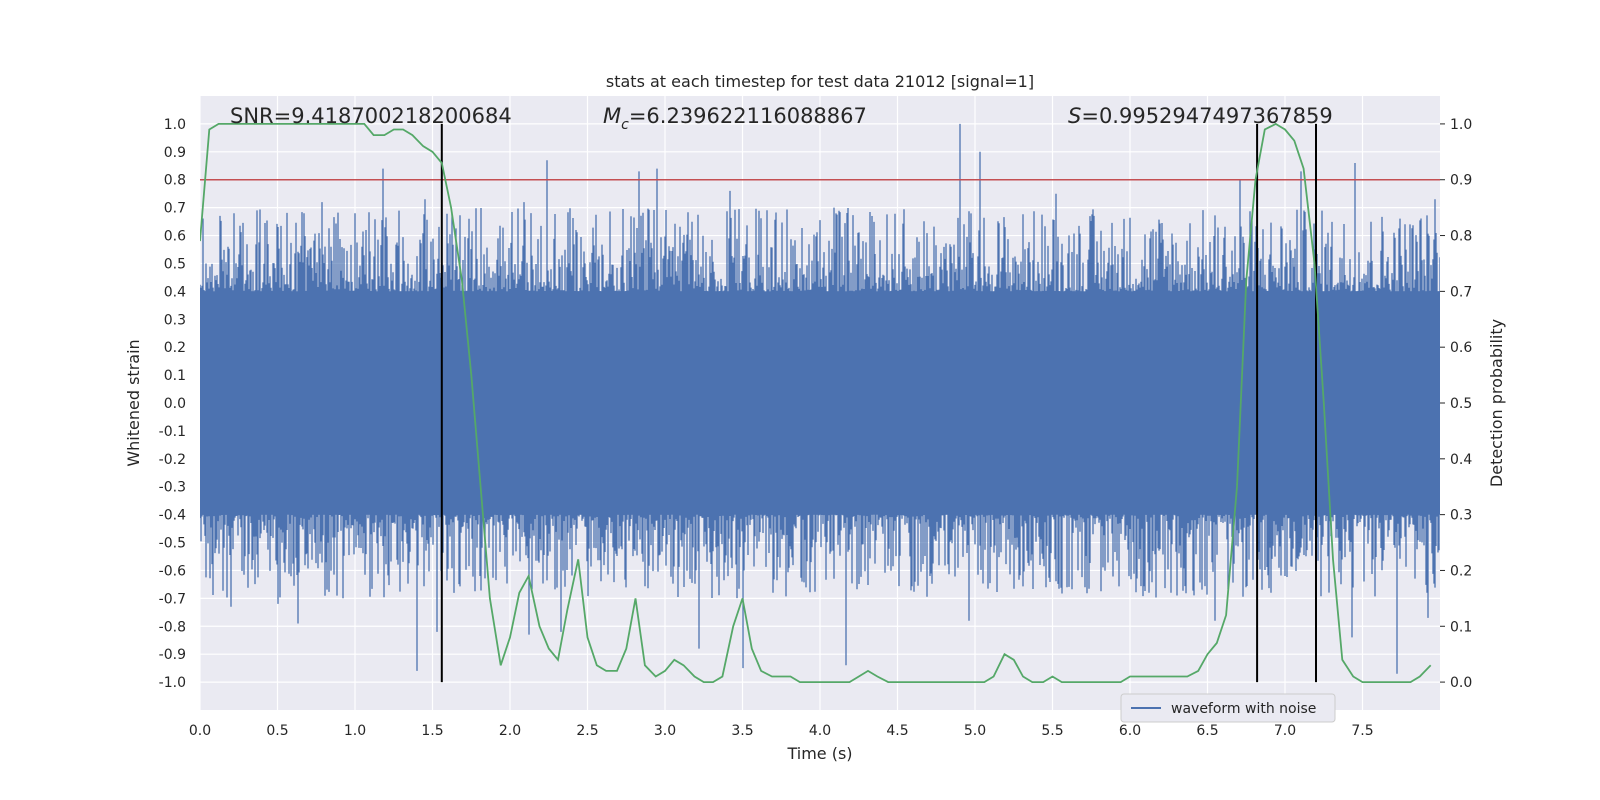 This screenshot has width=1600, height=800. I want to click on x-tick-label: 5.5, so click(1052, 731).